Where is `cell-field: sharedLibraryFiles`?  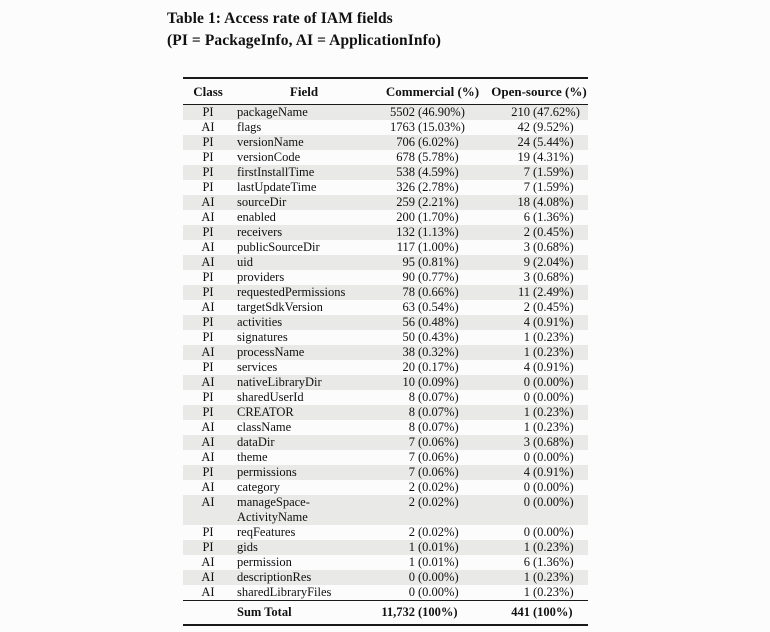 cell-field: sharedLibraryFiles is located at coordinates (304, 592).